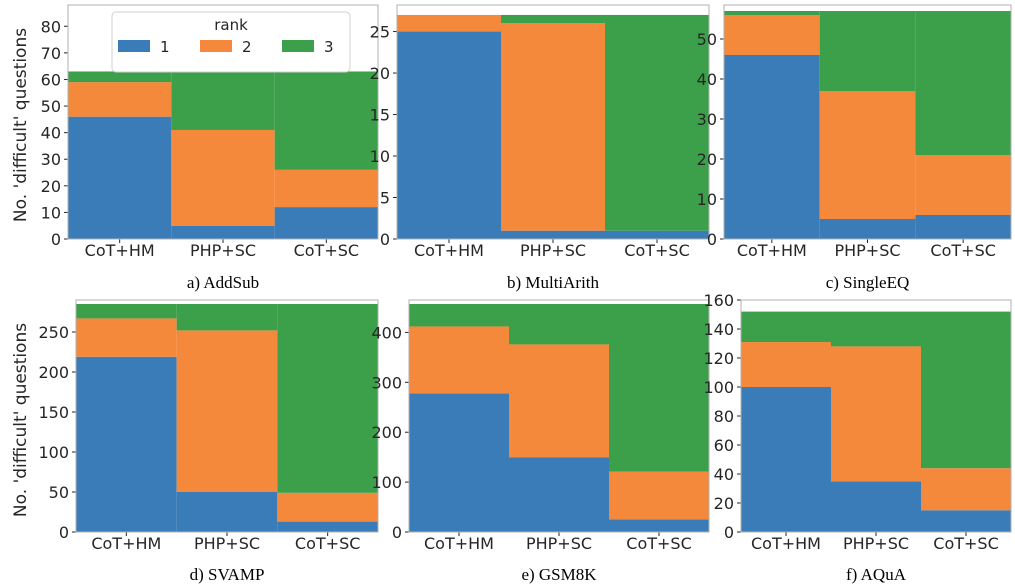  Describe the element at coordinates (559, 574) in the screenshot. I see `panel-caption: e) GSM8K` at that location.